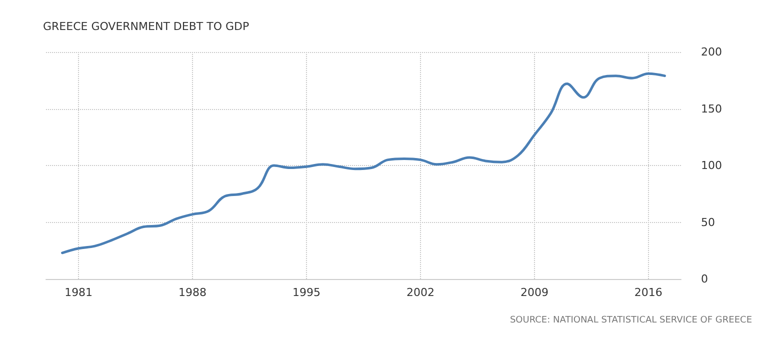 The image size is (774, 343). Describe the element at coordinates (711, 109) in the screenshot. I see `y-tick-label: 150` at that location.